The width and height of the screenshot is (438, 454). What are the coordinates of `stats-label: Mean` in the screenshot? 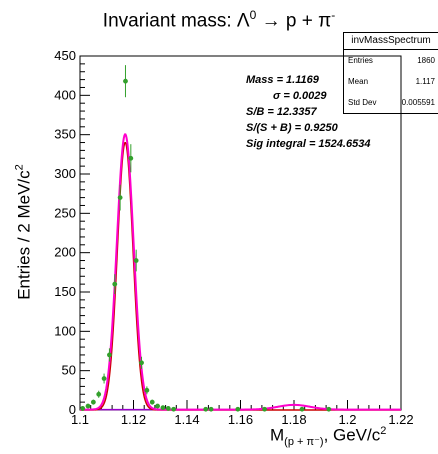 It's located at (358, 81).